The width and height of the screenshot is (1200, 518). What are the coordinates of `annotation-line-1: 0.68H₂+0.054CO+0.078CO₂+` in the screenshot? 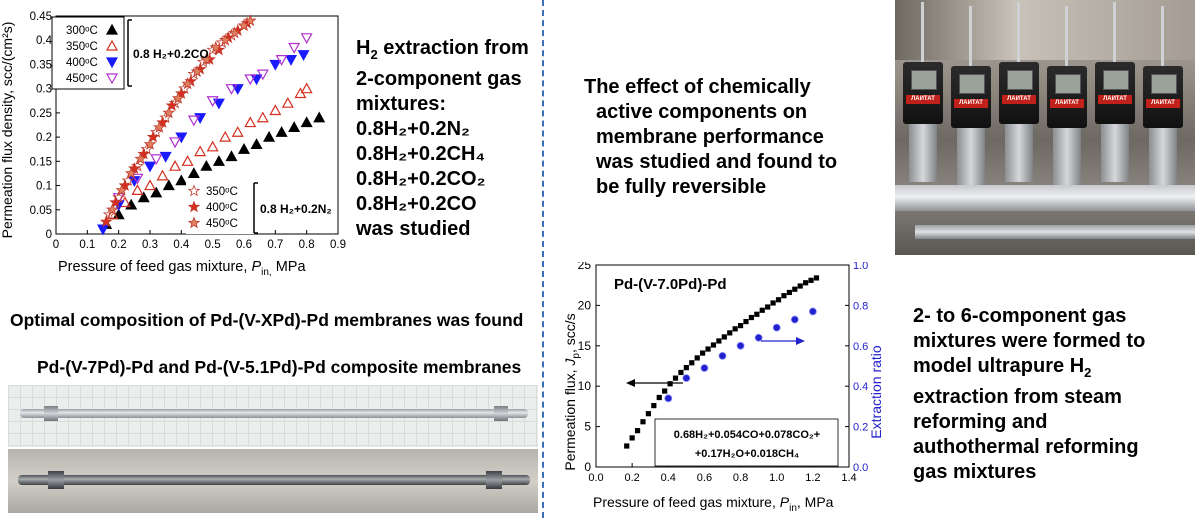 It's located at (747, 435).